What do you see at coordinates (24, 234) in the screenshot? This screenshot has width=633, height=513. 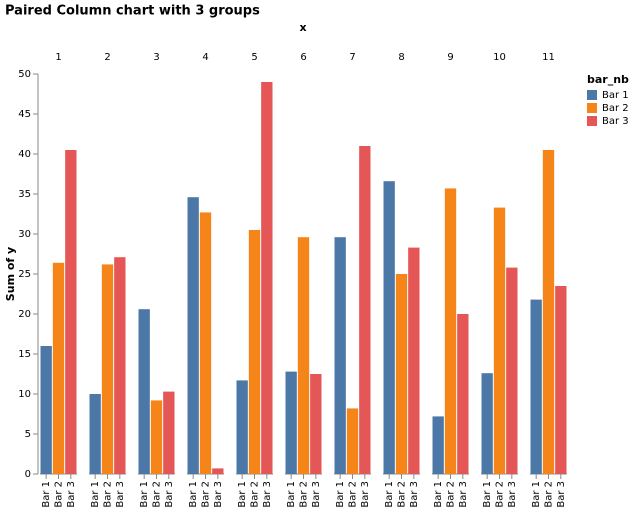 I see `y-tick-label: 30` at bounding box center [24, 234].